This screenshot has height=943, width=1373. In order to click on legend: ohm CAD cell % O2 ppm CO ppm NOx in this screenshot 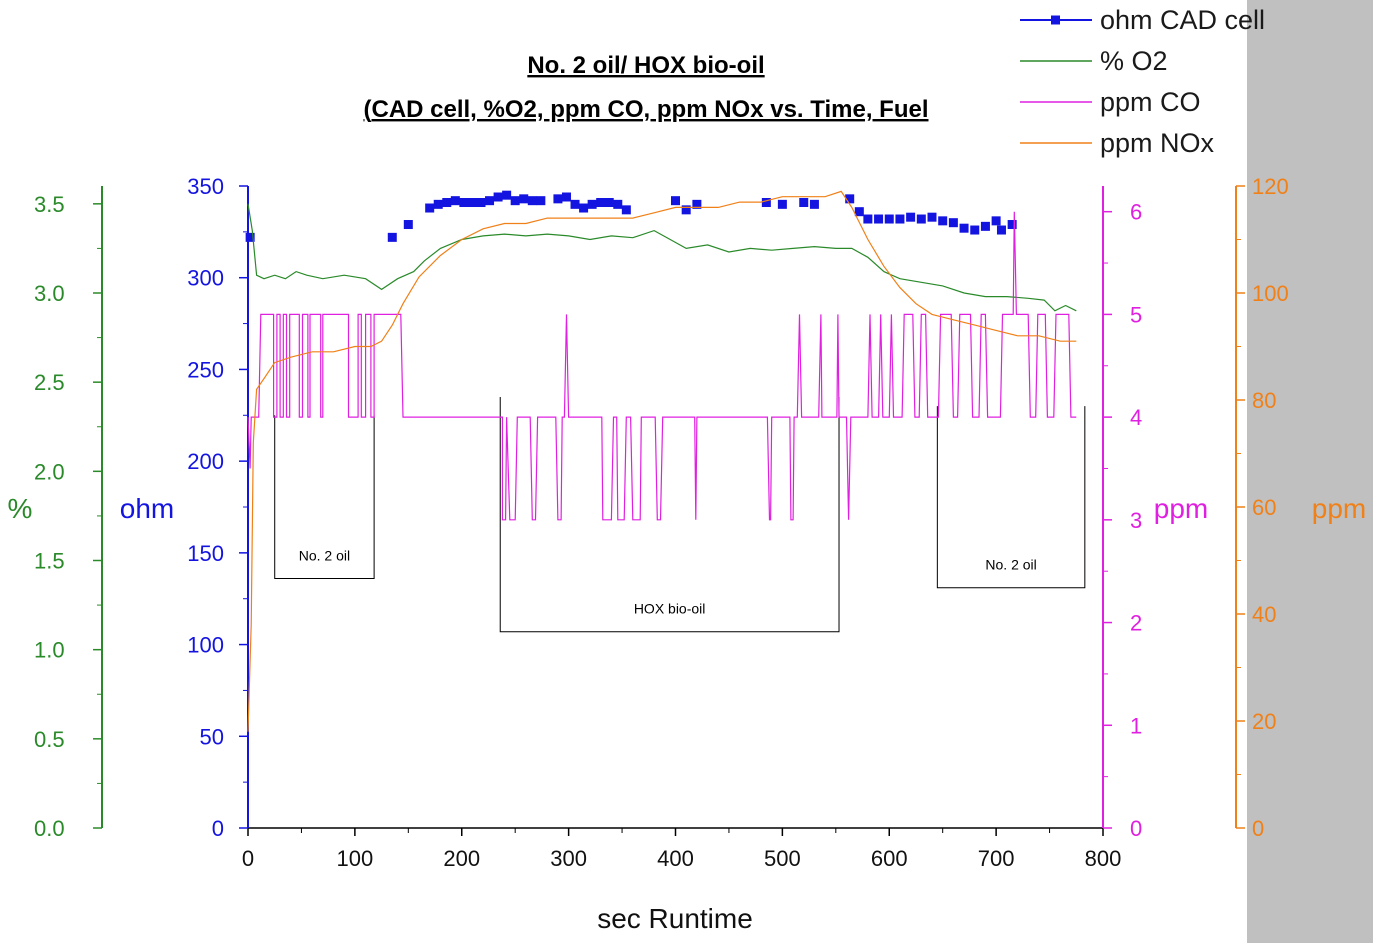, I will do `click(1142, 81)`.